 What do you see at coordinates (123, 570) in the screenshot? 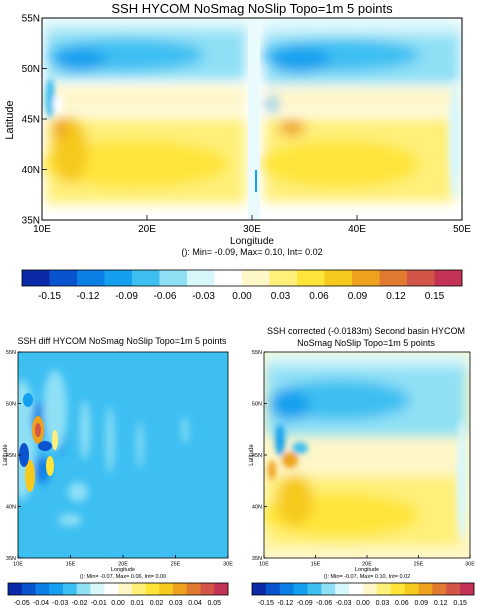
I see `diff-xlabel: Longitude` at bounding box center [123, 570].